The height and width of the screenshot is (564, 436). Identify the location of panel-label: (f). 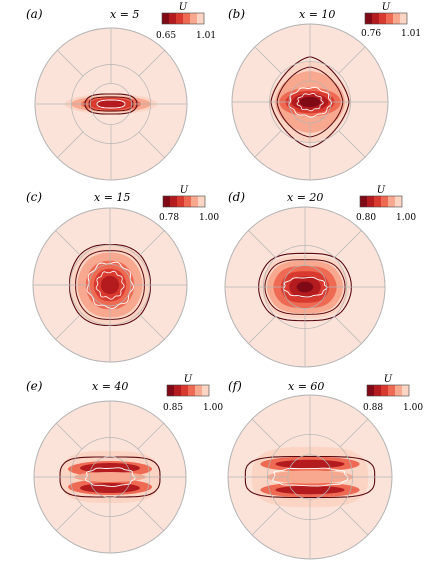
(235, 386).